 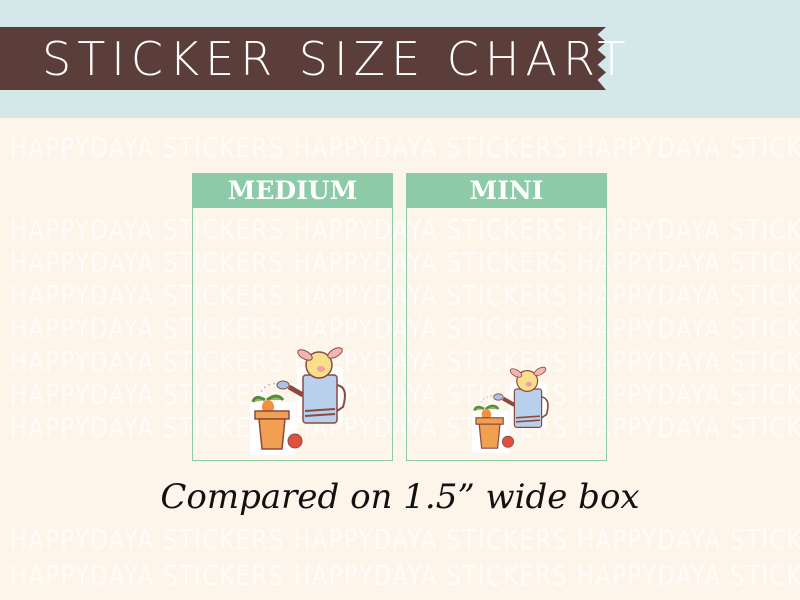 I want to click on page-title: STICKER SIZE CHART, so click(x=337, y=59).